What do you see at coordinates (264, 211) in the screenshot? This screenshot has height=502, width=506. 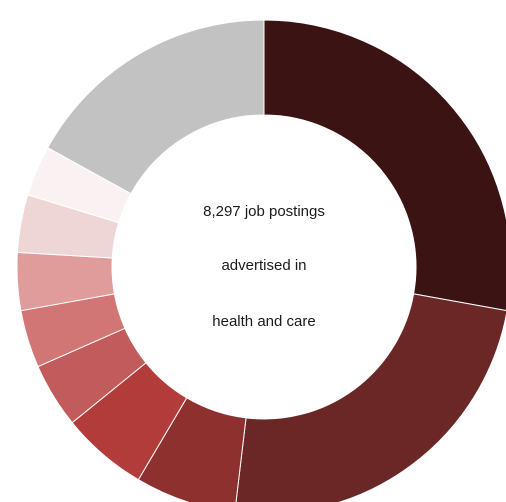 I see `center-text-line-1: 8,297 job postings` at bounding box center [264, 211].